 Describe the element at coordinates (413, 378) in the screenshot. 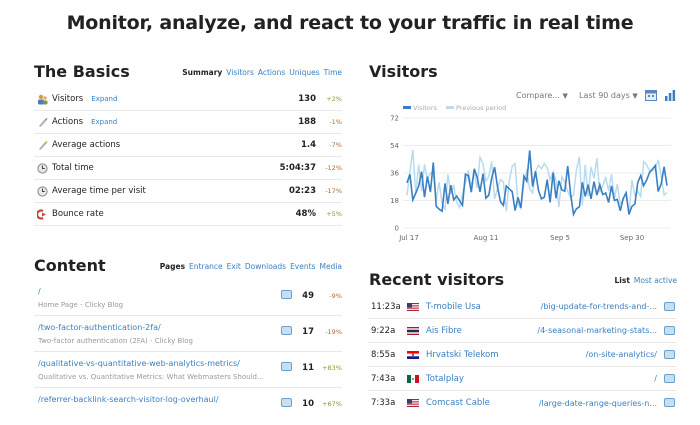

I see `mx-flag-icon` at that location.